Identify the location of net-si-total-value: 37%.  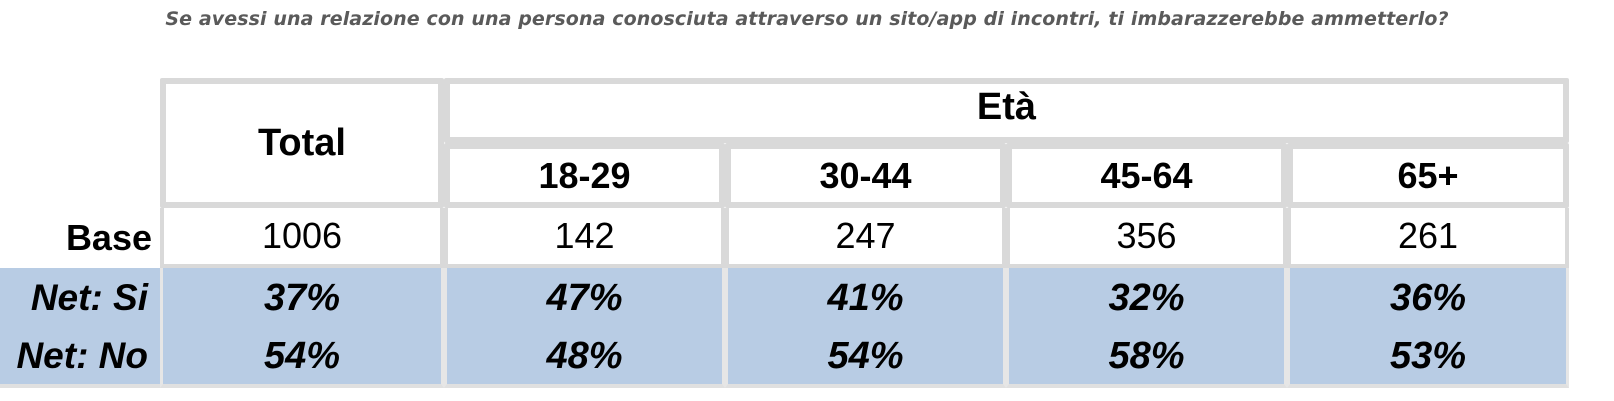
(302, 298).